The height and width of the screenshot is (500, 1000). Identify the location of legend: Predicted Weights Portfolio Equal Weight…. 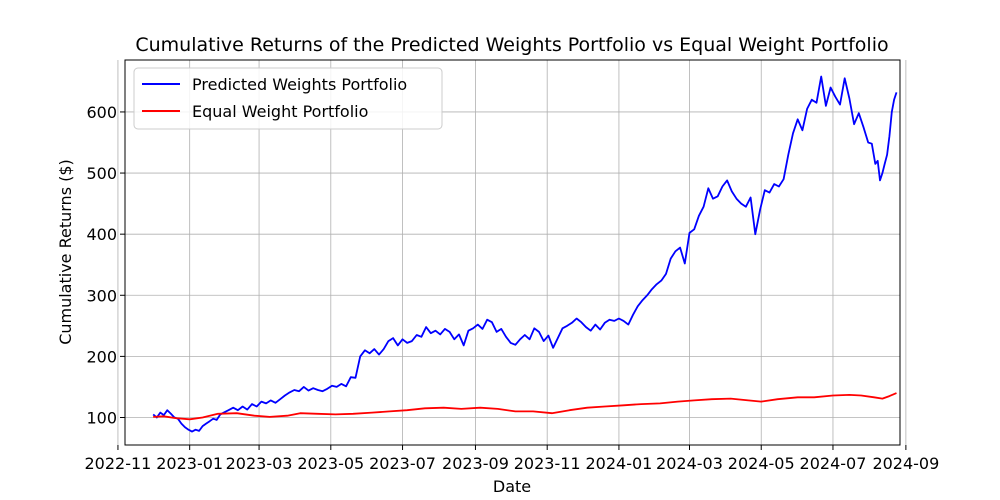
(288, 98).